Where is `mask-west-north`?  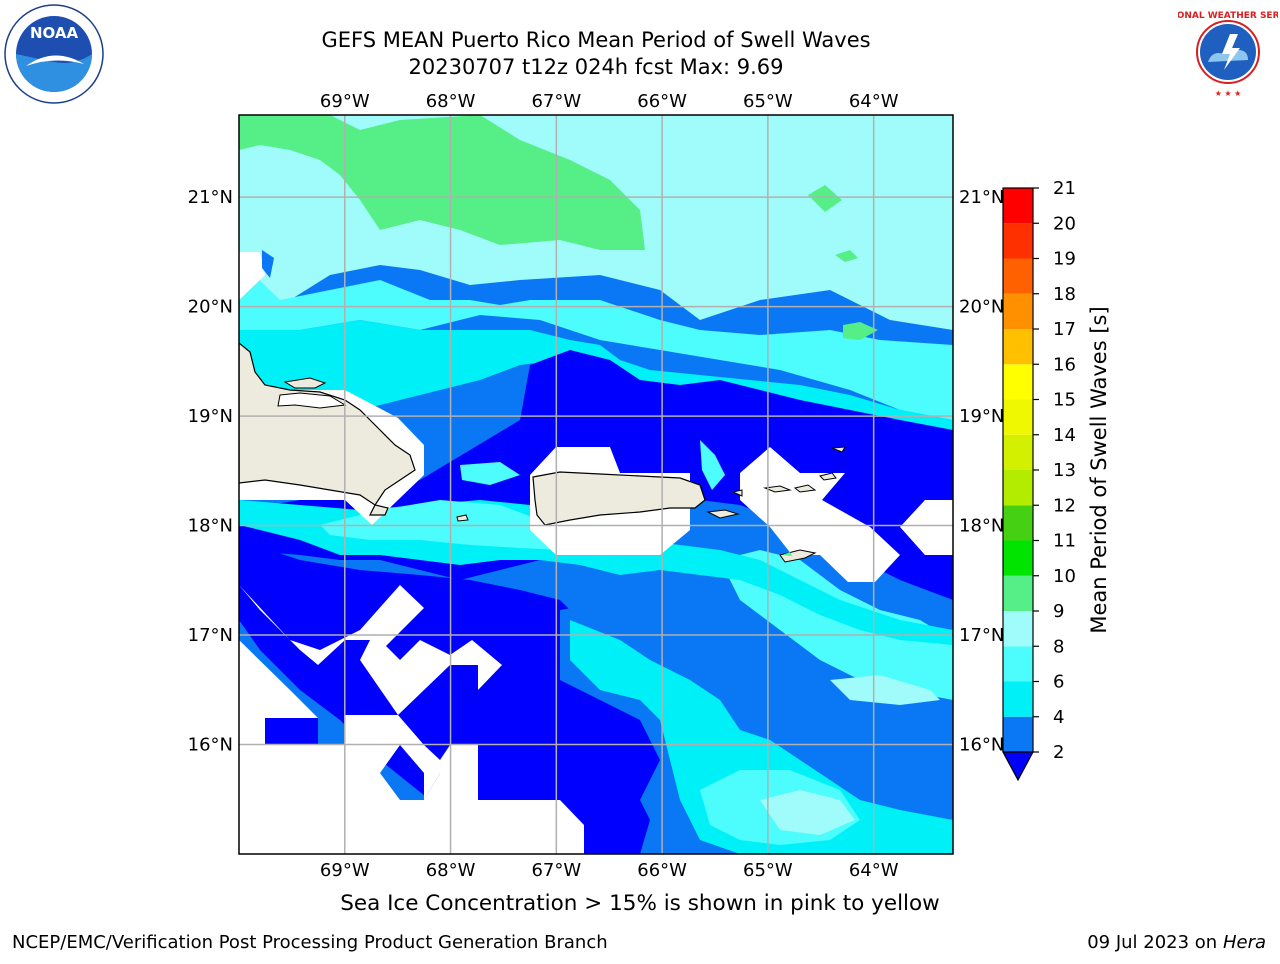 mask-west-north is located at coordinates (252, 276).